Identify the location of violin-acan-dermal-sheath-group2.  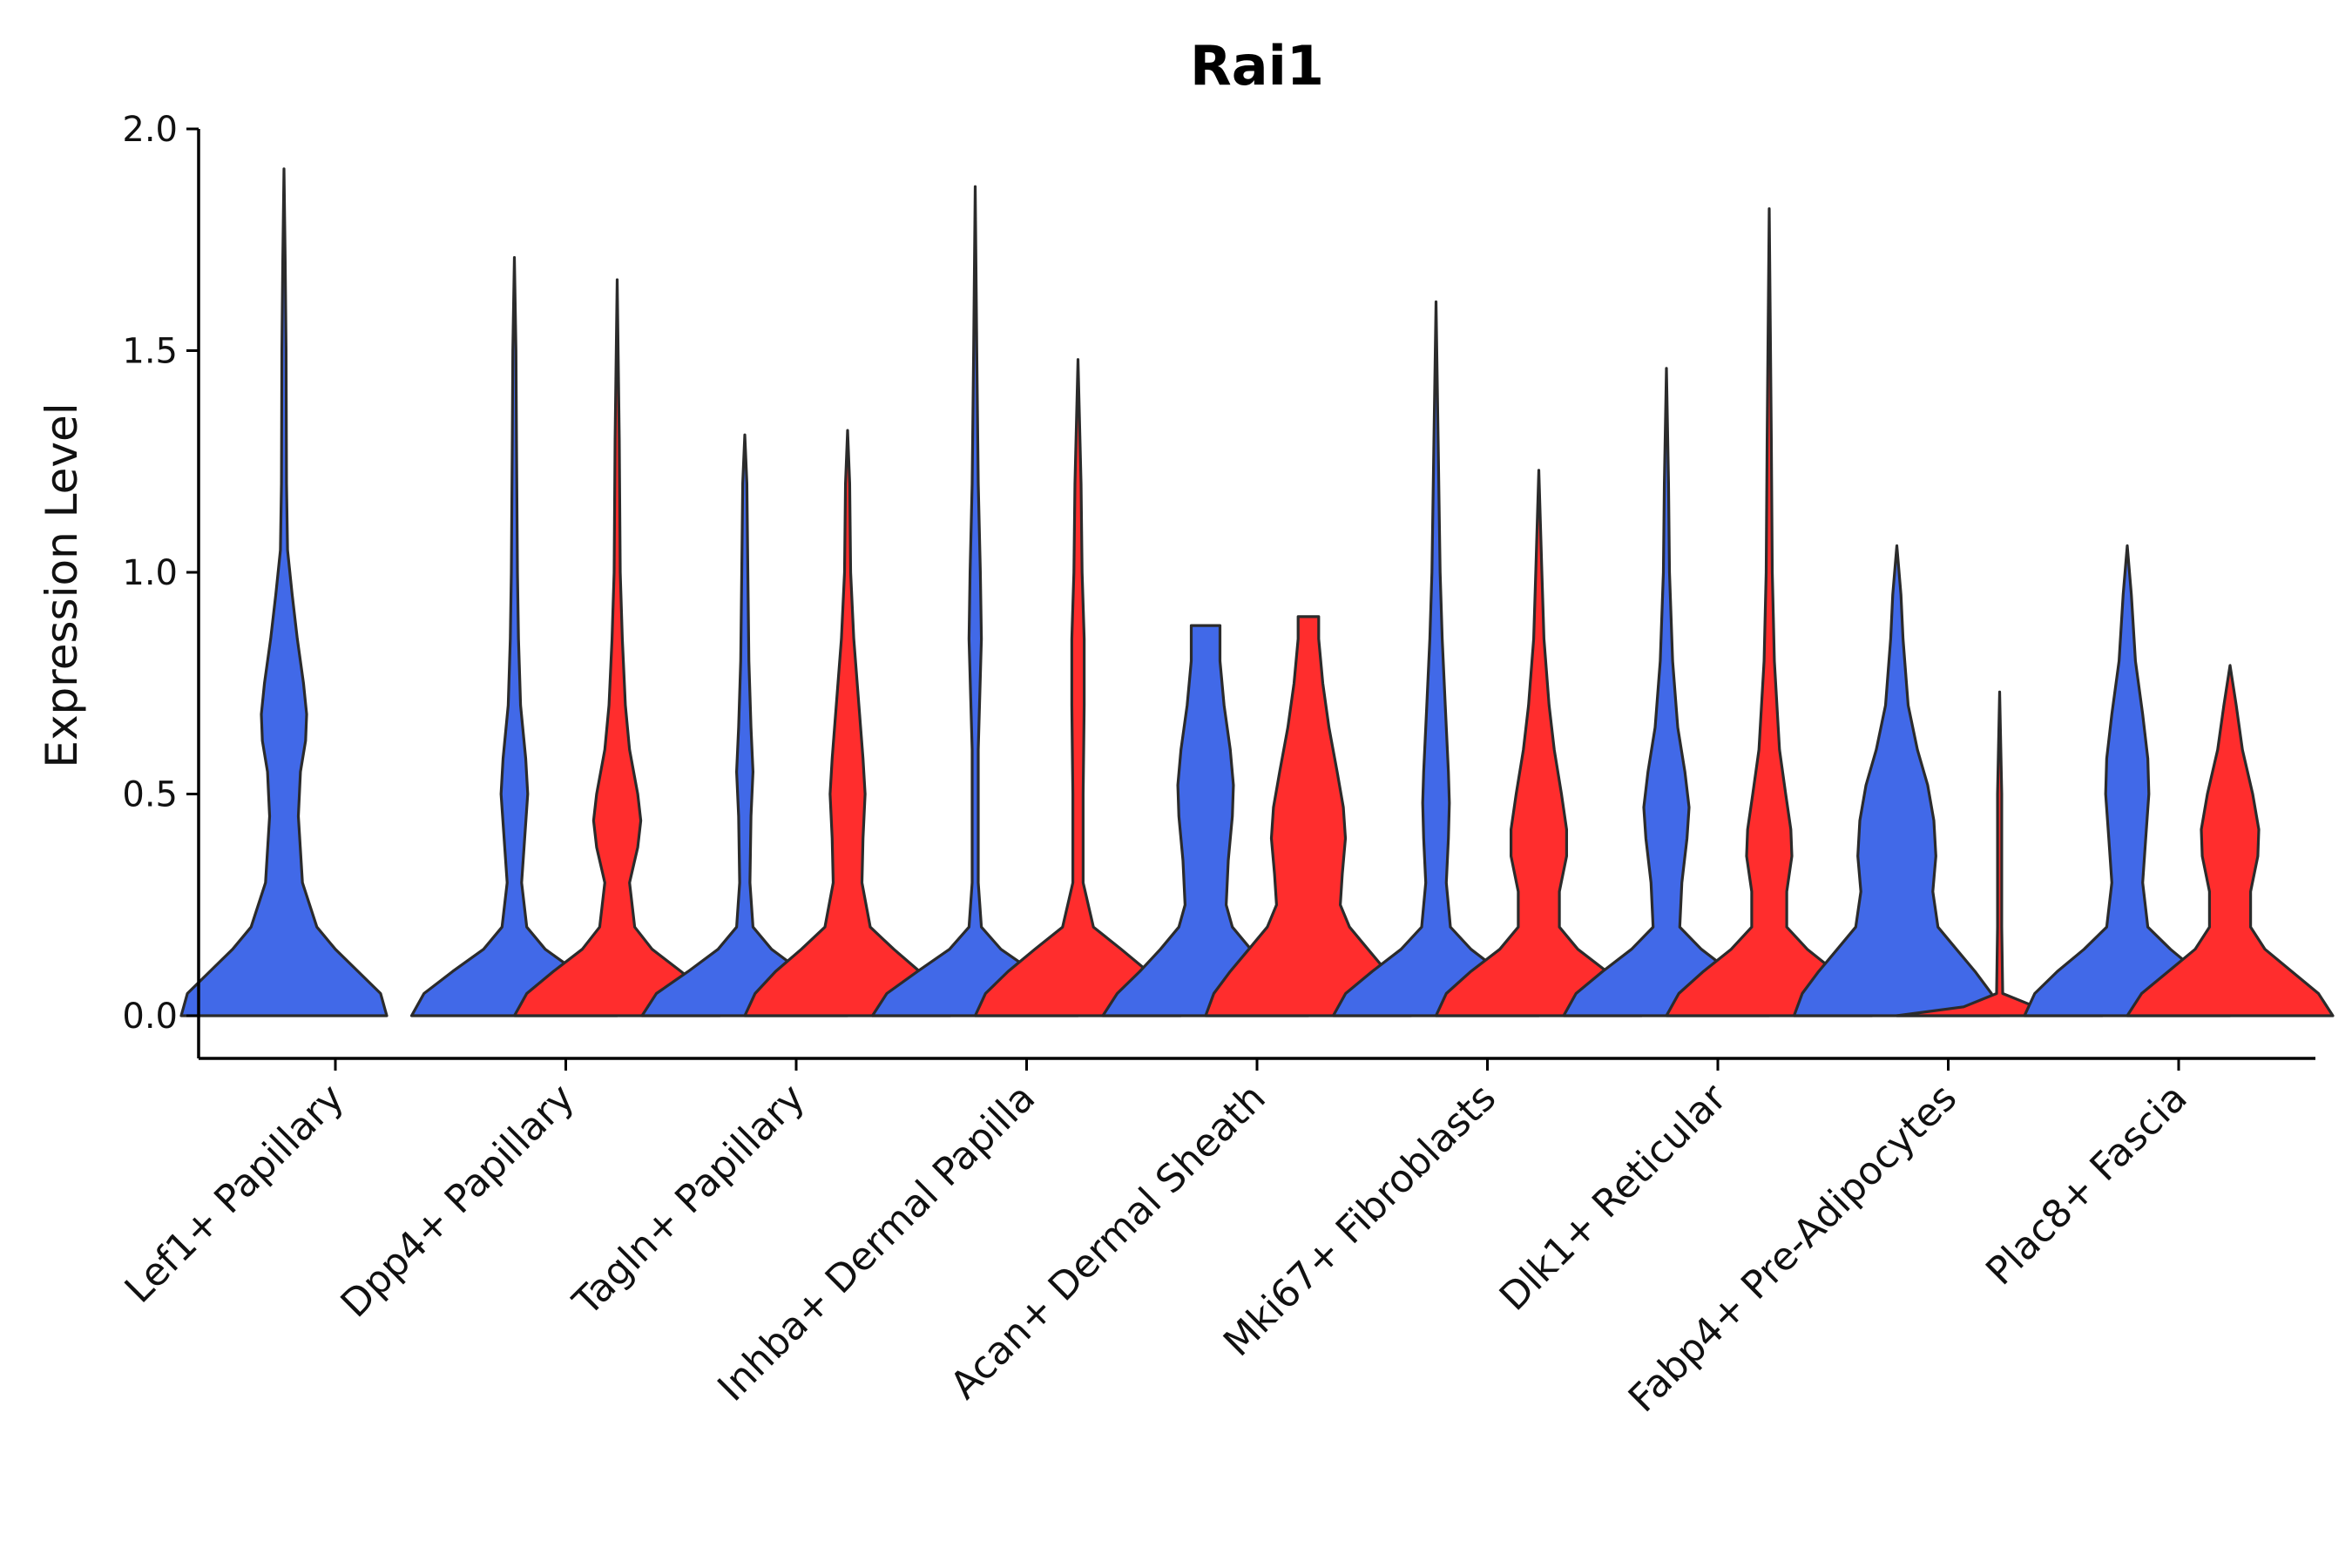
(1309, 816).